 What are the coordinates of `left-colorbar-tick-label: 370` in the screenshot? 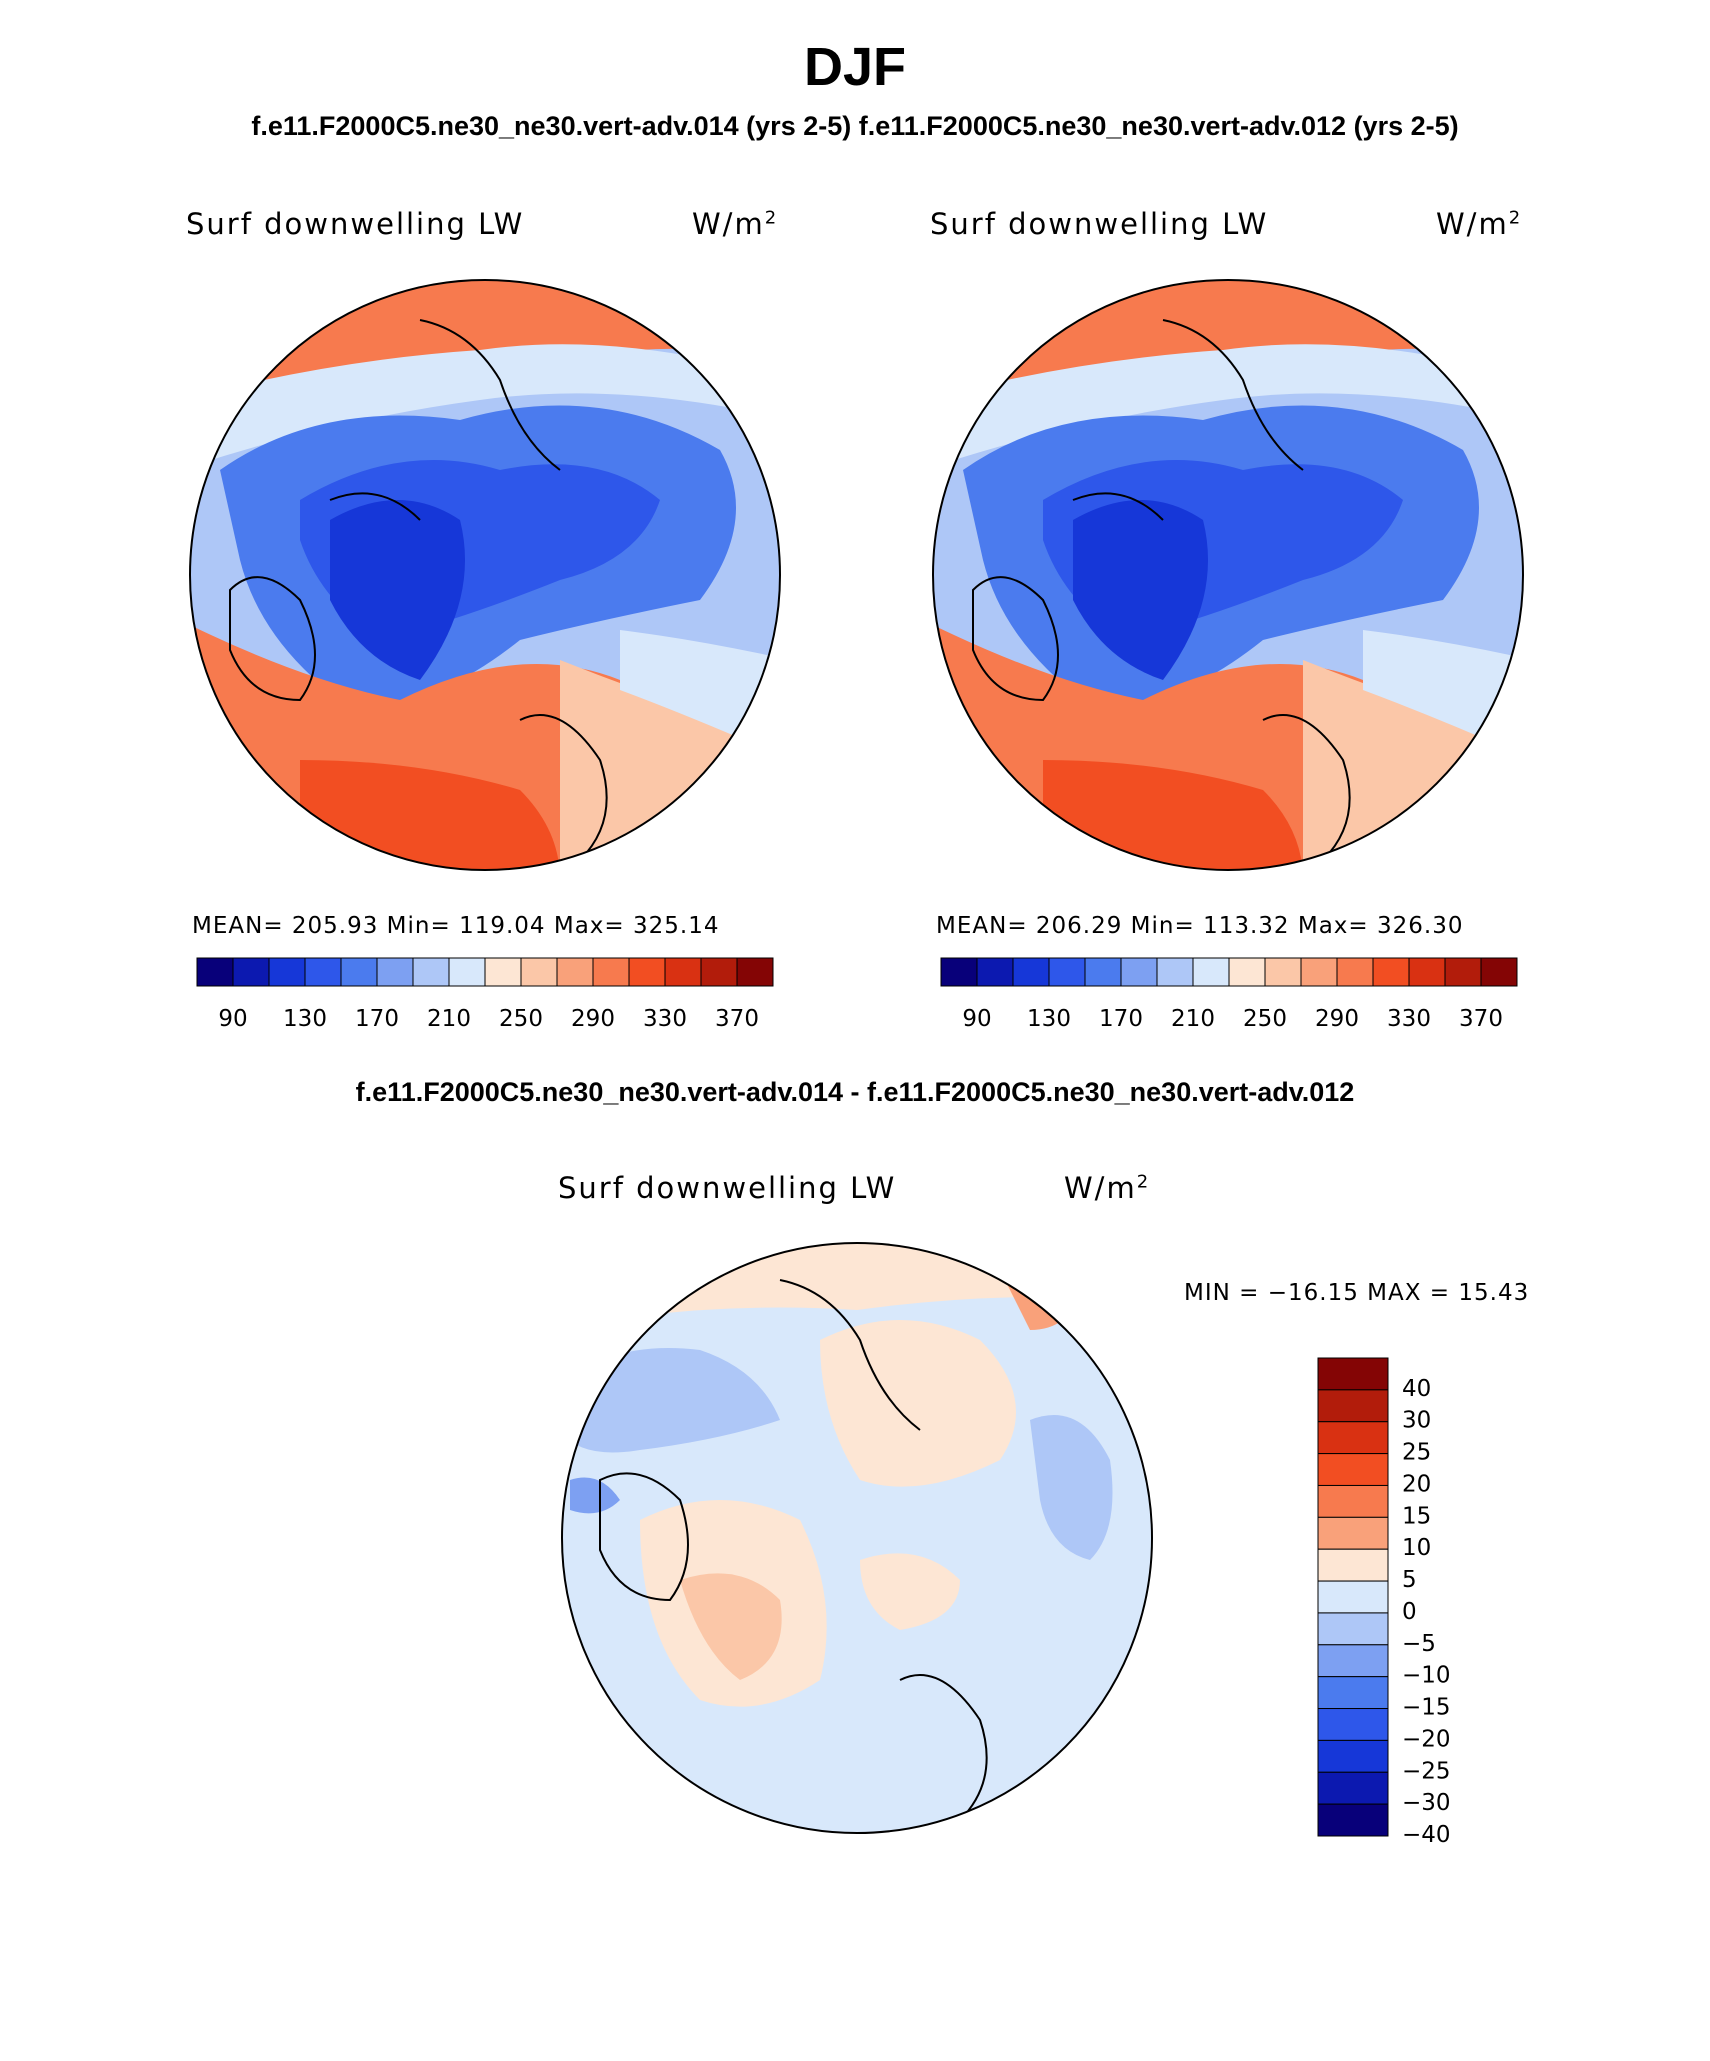 It's located at (737, 1019).